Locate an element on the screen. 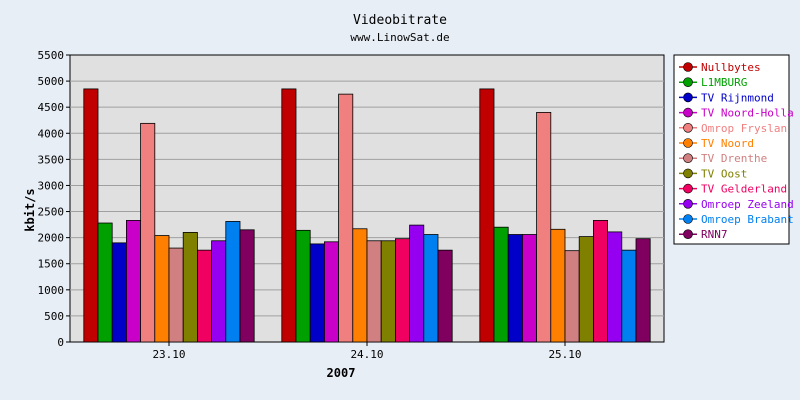 The image size is (800, 400). y-tick-label: 2500 is located at coordinates (51, 212).